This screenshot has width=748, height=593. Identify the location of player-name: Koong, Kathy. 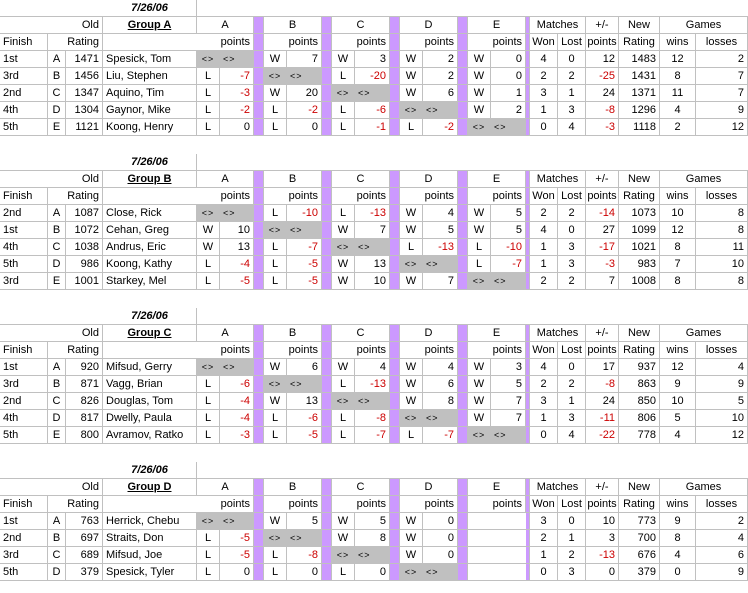
(150, 264).